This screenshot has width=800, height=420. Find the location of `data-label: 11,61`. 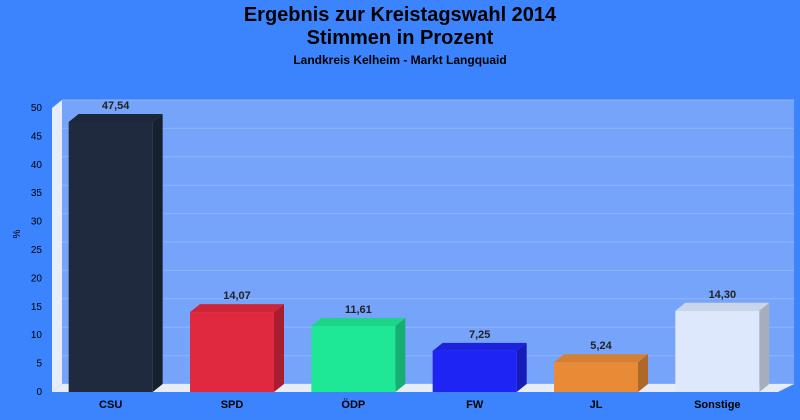

data-label: 11,61 is located at coordinates (358, 310).